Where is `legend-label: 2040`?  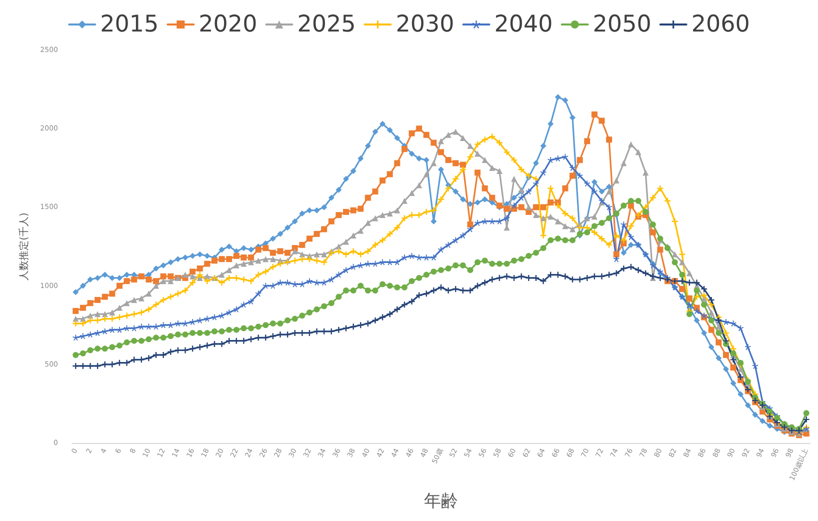 legend-label: 2040 is located at coordinates (523, 25).